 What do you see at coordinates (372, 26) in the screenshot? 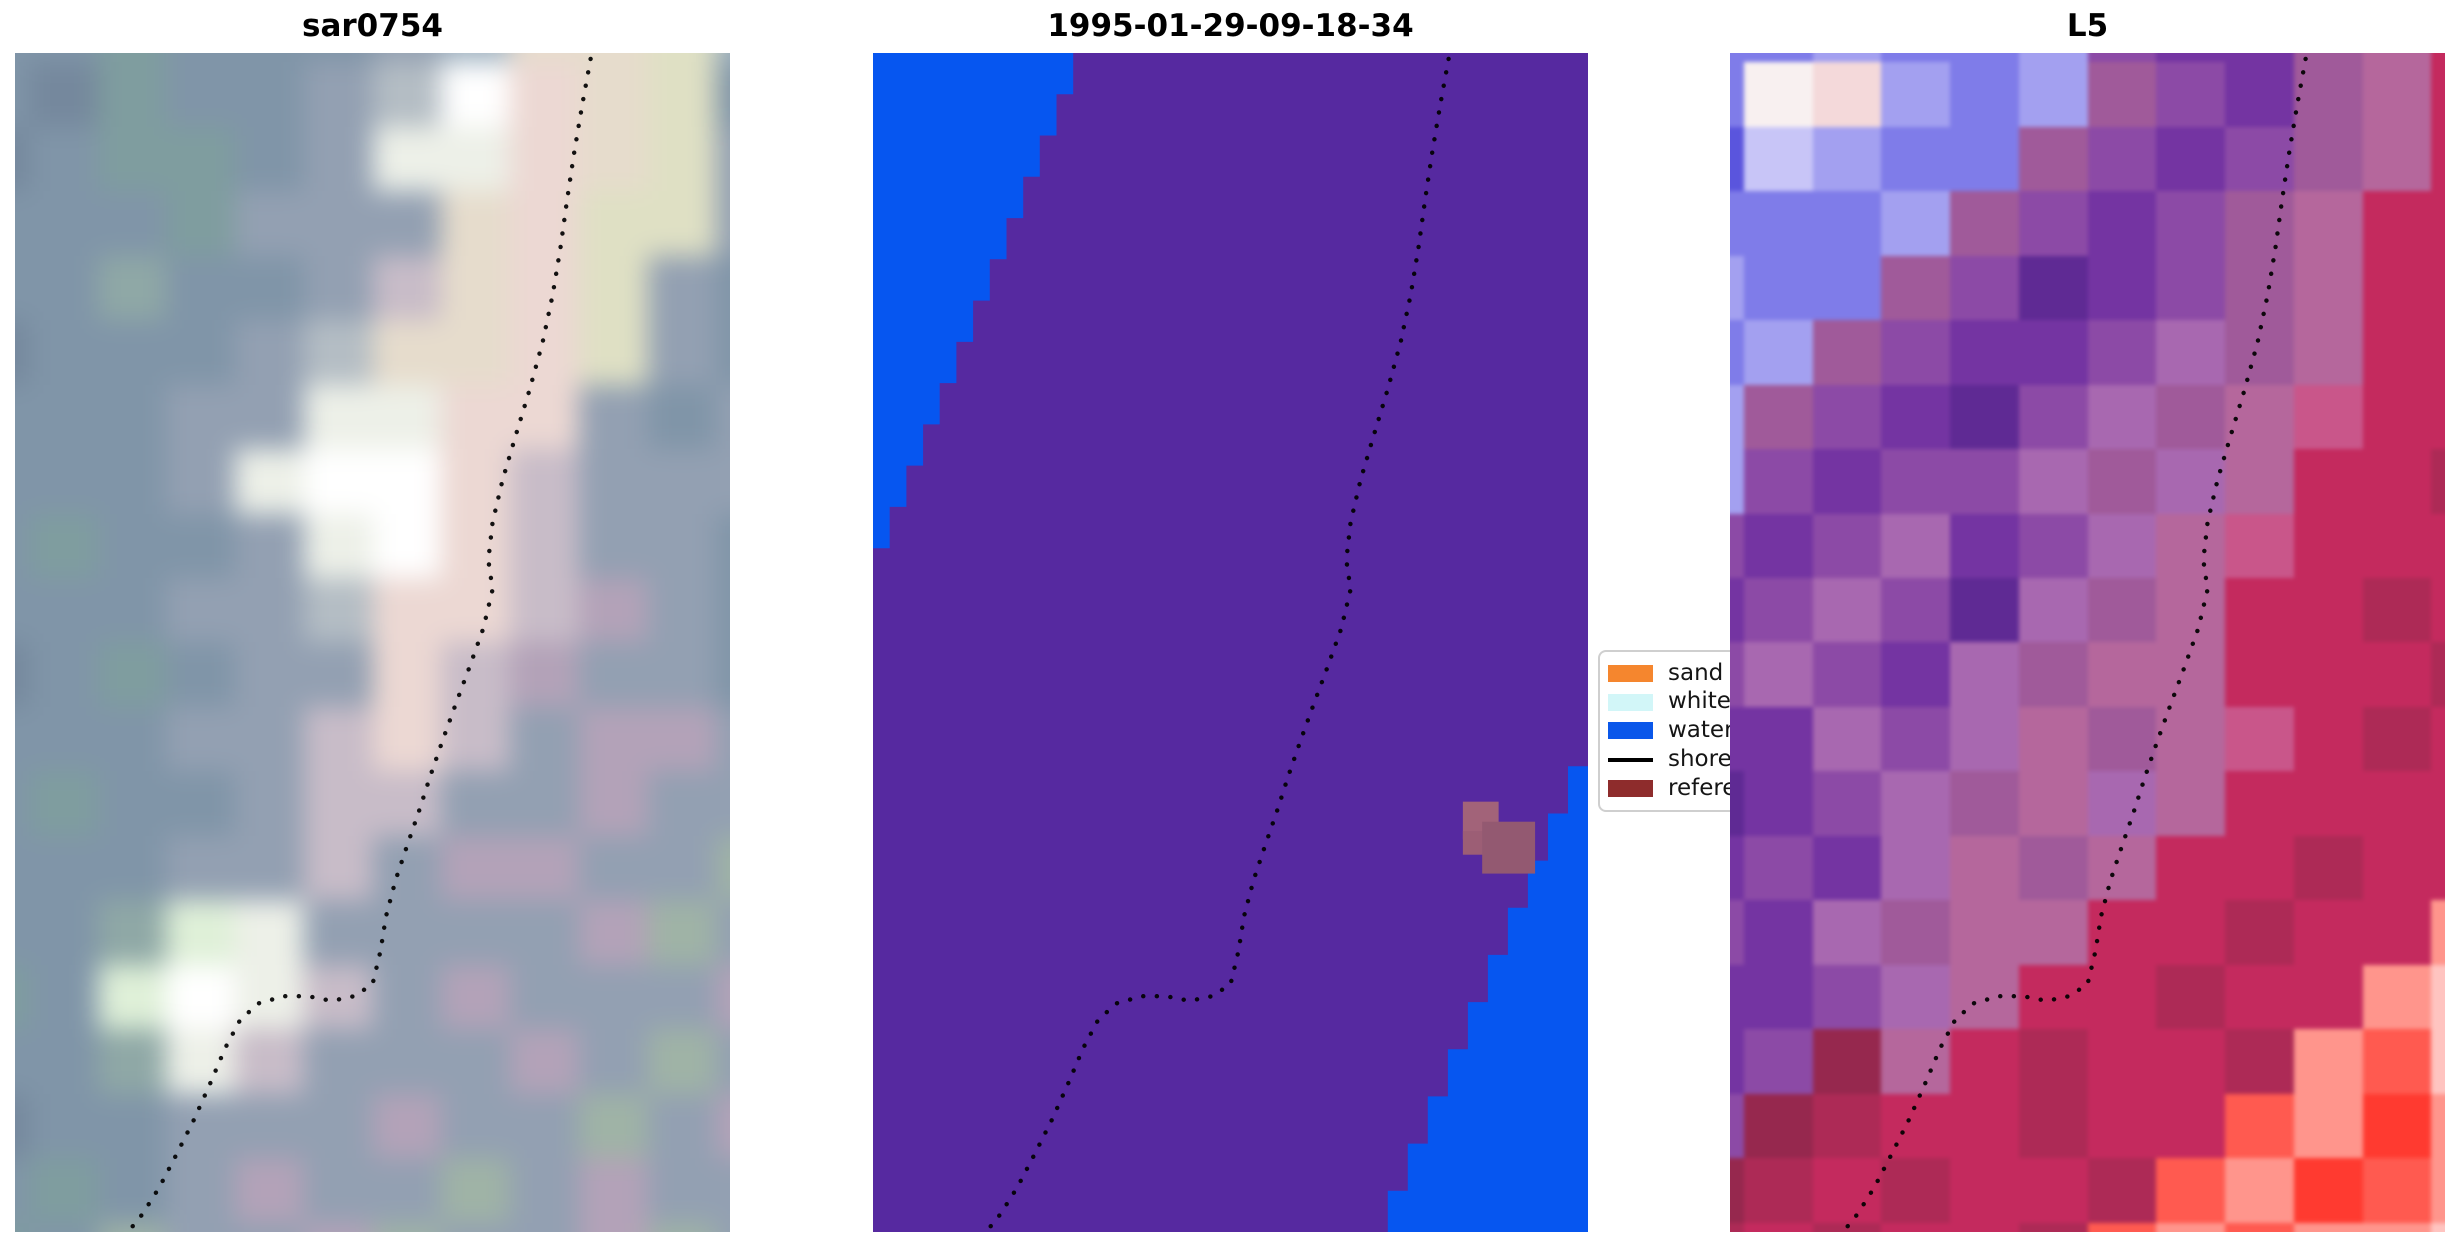
I see `panel-title-sar: sar0754` at bounding box center [372, 26].